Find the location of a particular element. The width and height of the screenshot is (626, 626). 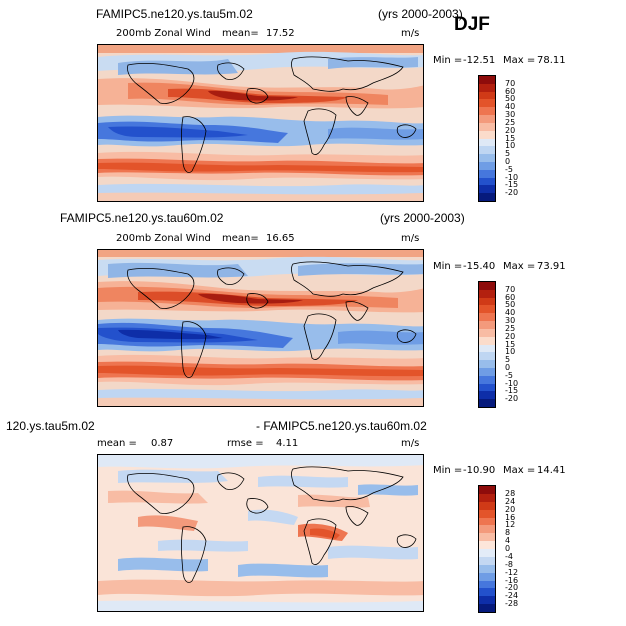

panel-1-min-label: Min = is located at coordinates (448, 60).